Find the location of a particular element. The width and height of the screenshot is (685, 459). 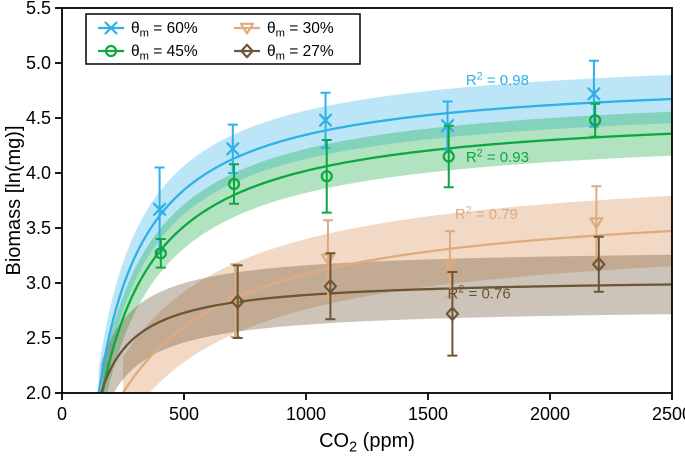

r2-annotations: R2 = 0.98 R2 = 0.93 R2 = 0.79 R2 = 0.76 is located at coordinates (488, 186).